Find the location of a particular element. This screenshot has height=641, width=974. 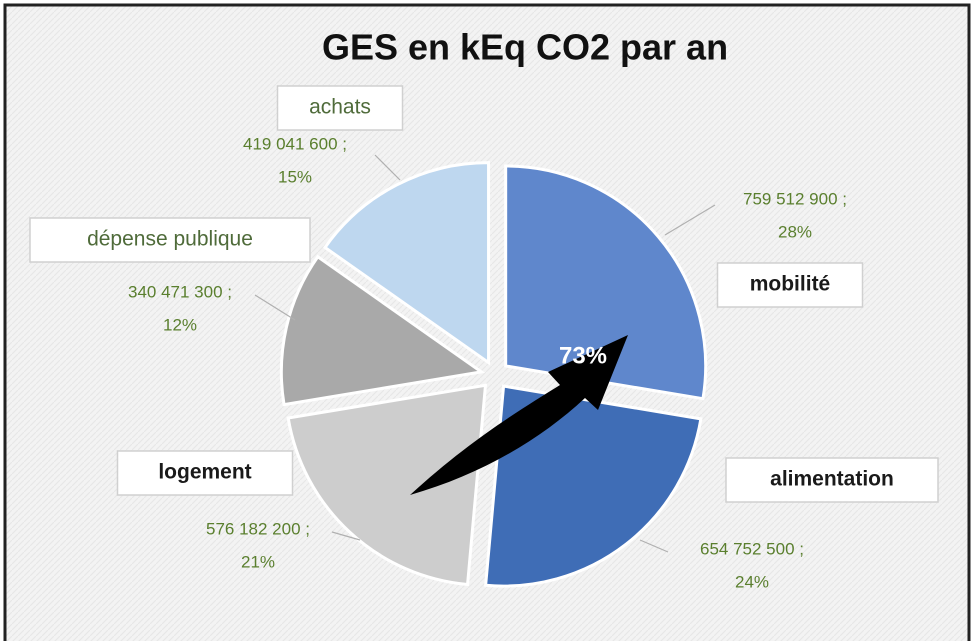

value-label: 654 752 500 ; is located at coordinates (752, 548).